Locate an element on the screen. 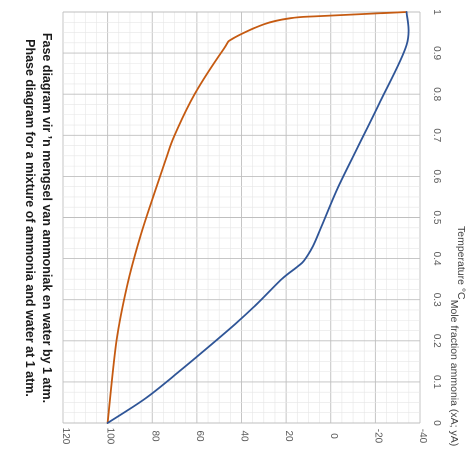  x-tick-label: 120 is located at coordinates (65, 436).